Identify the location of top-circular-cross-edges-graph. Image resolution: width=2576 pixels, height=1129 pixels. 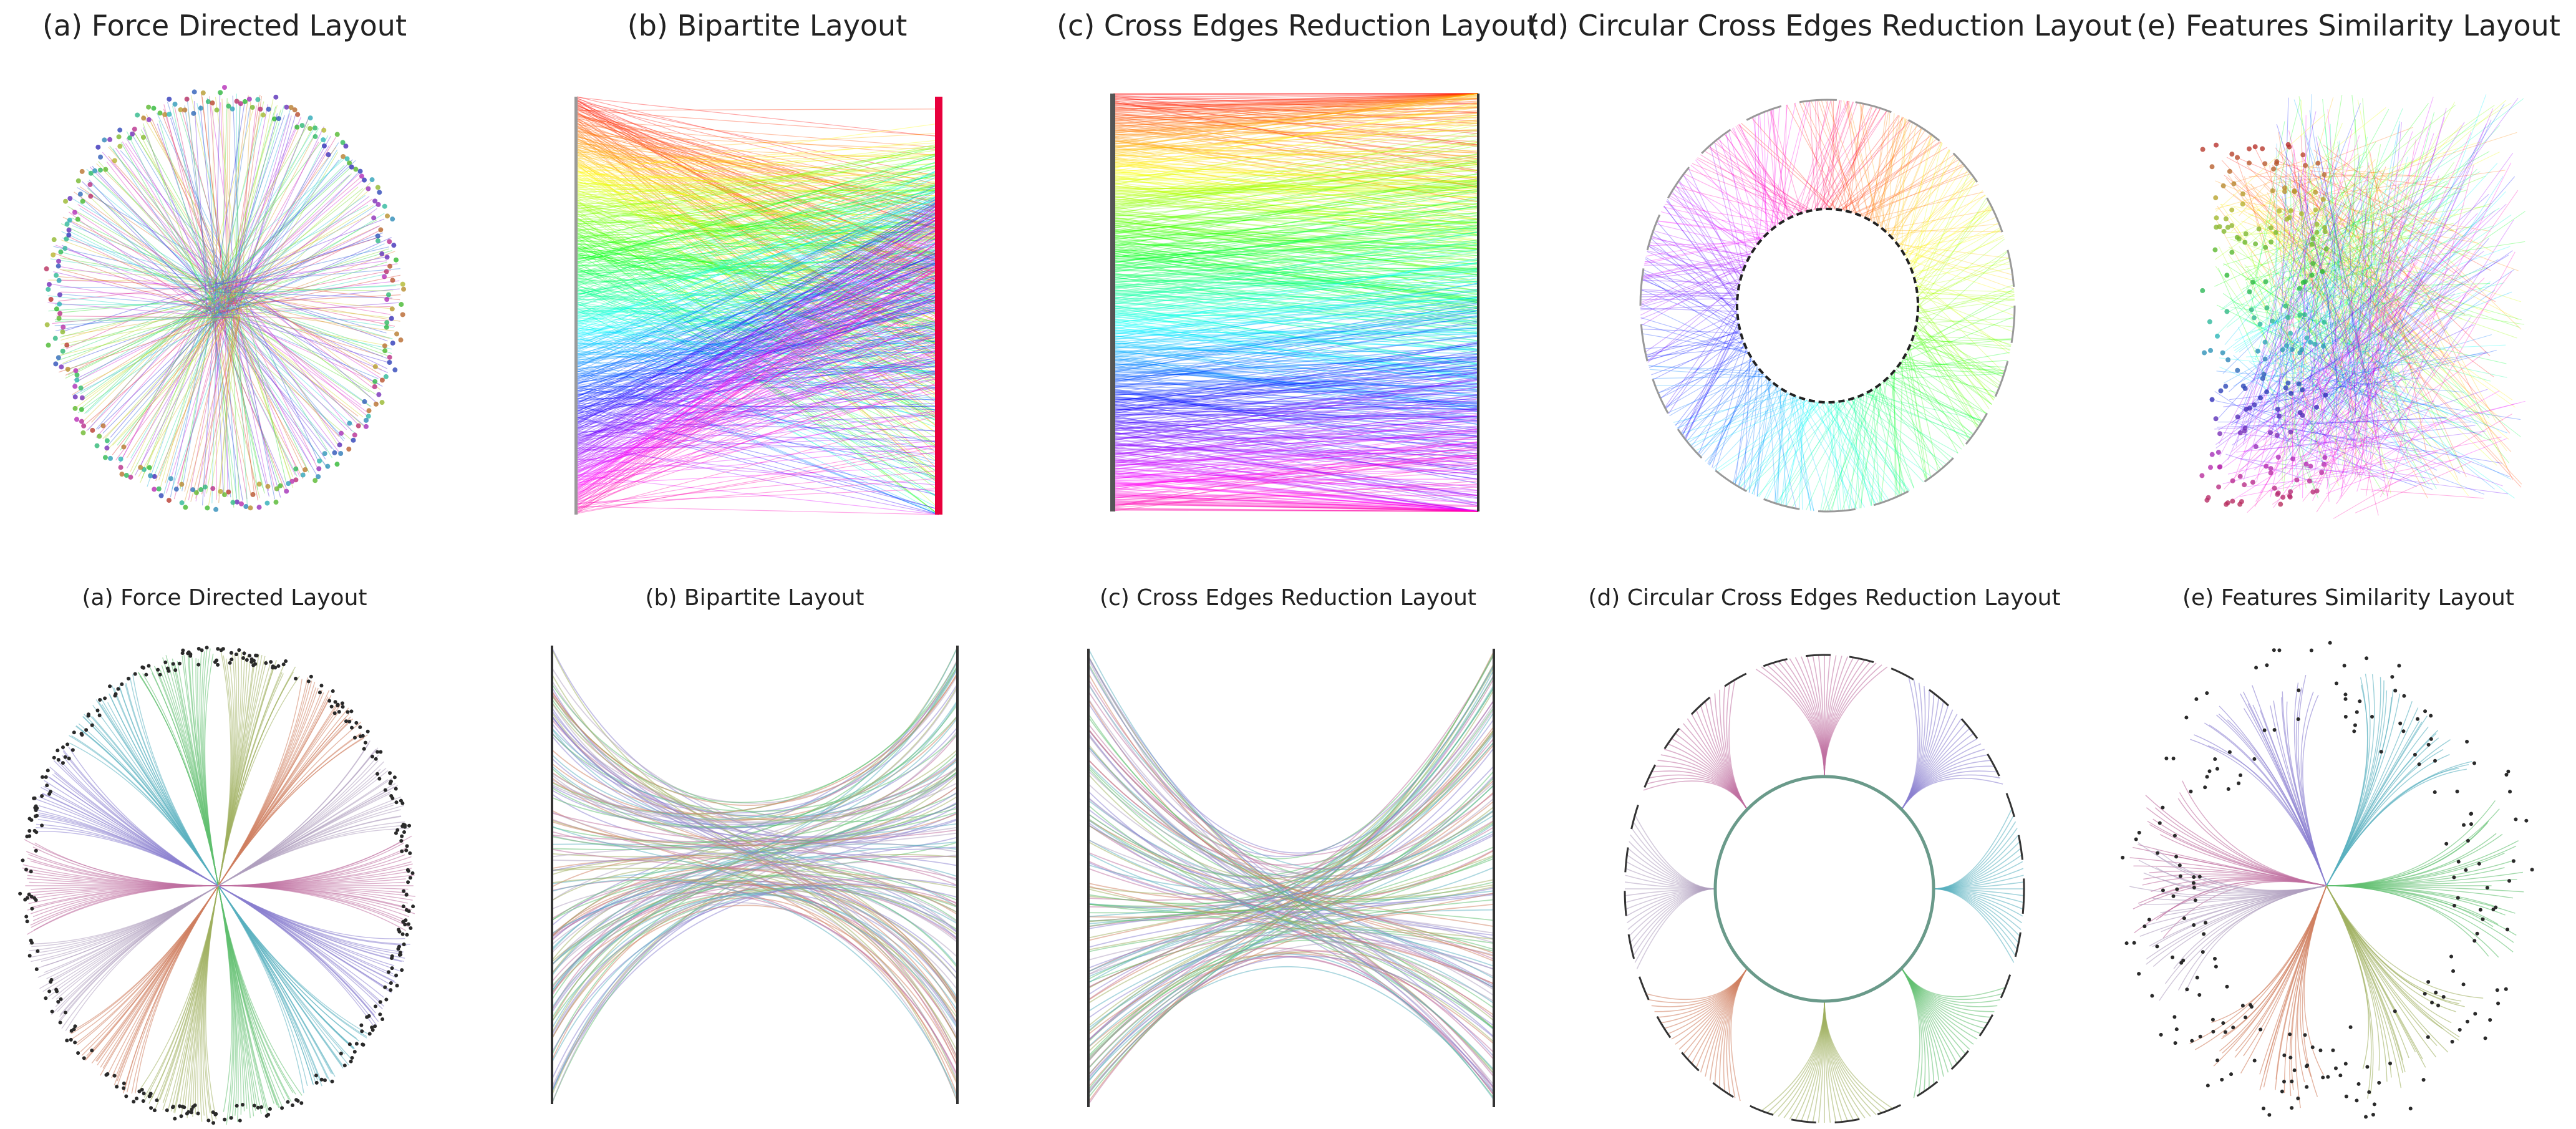
(1827, 306).